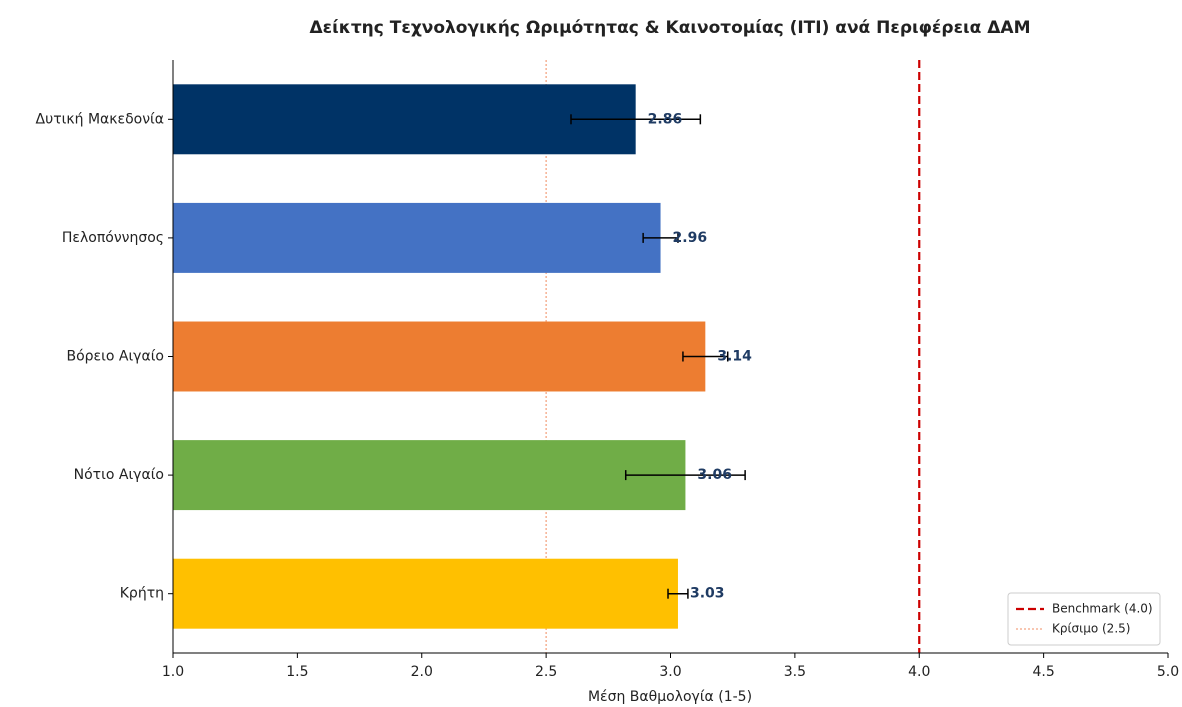  I want to click on data-label: 3.03, so click(707, 594).